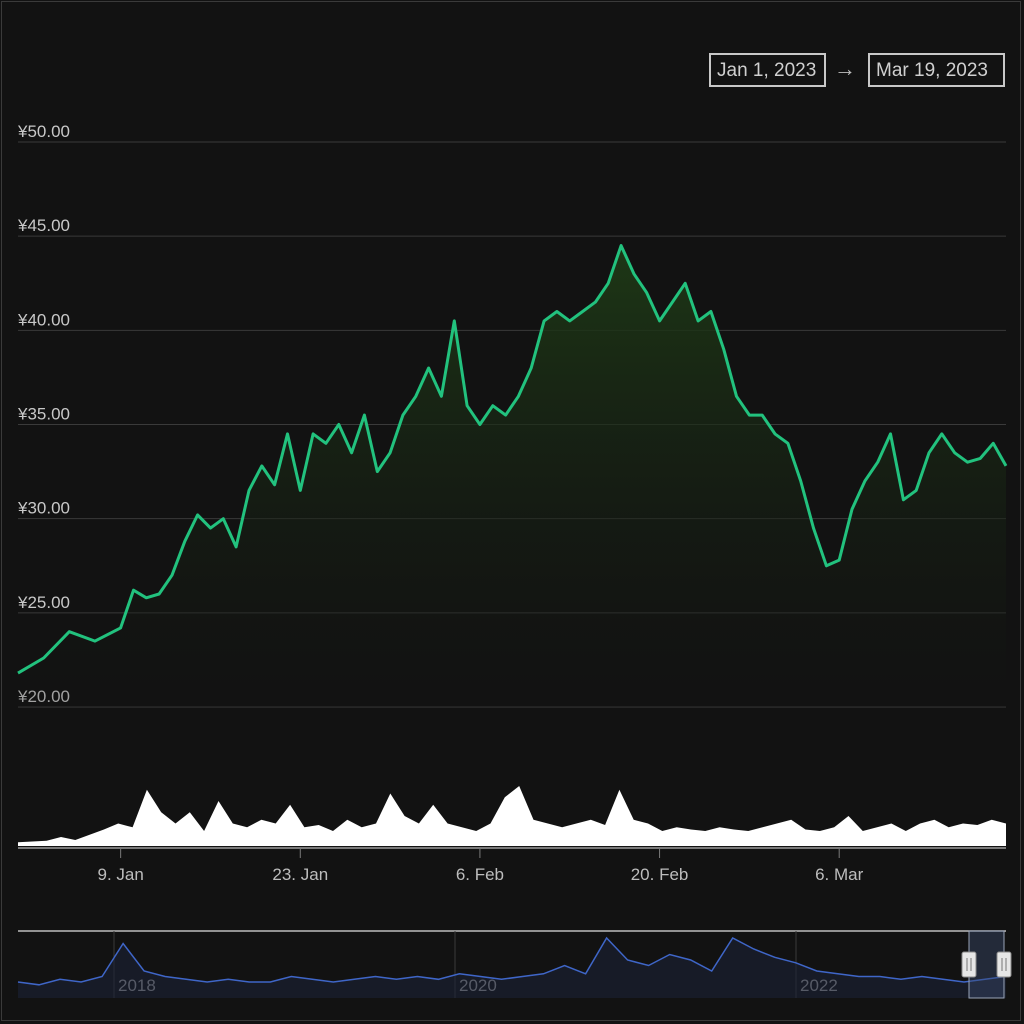 The image size is (1024, 1024). What do you see at coordinates (512, 961) in the screenshot?
I see `navigator-line` at bounding box center [512, 961].